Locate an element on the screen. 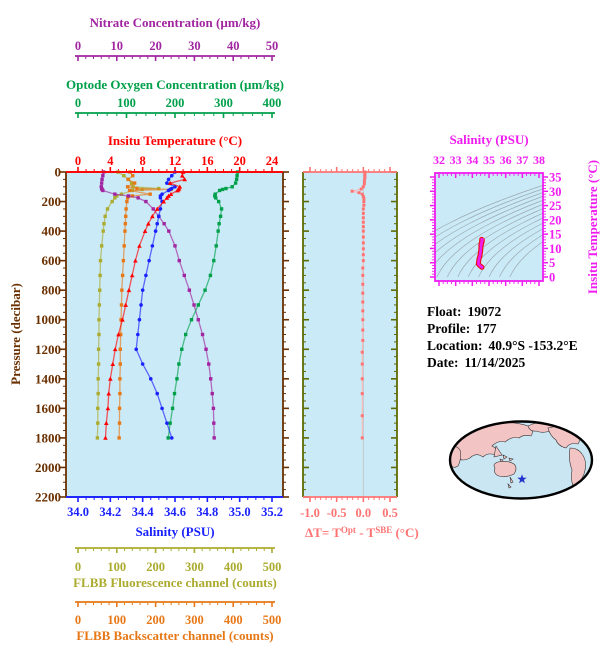 This screenshot has height=663, width=609. fluorescence-tick-label: 300 is located at coordinates (194, 567).